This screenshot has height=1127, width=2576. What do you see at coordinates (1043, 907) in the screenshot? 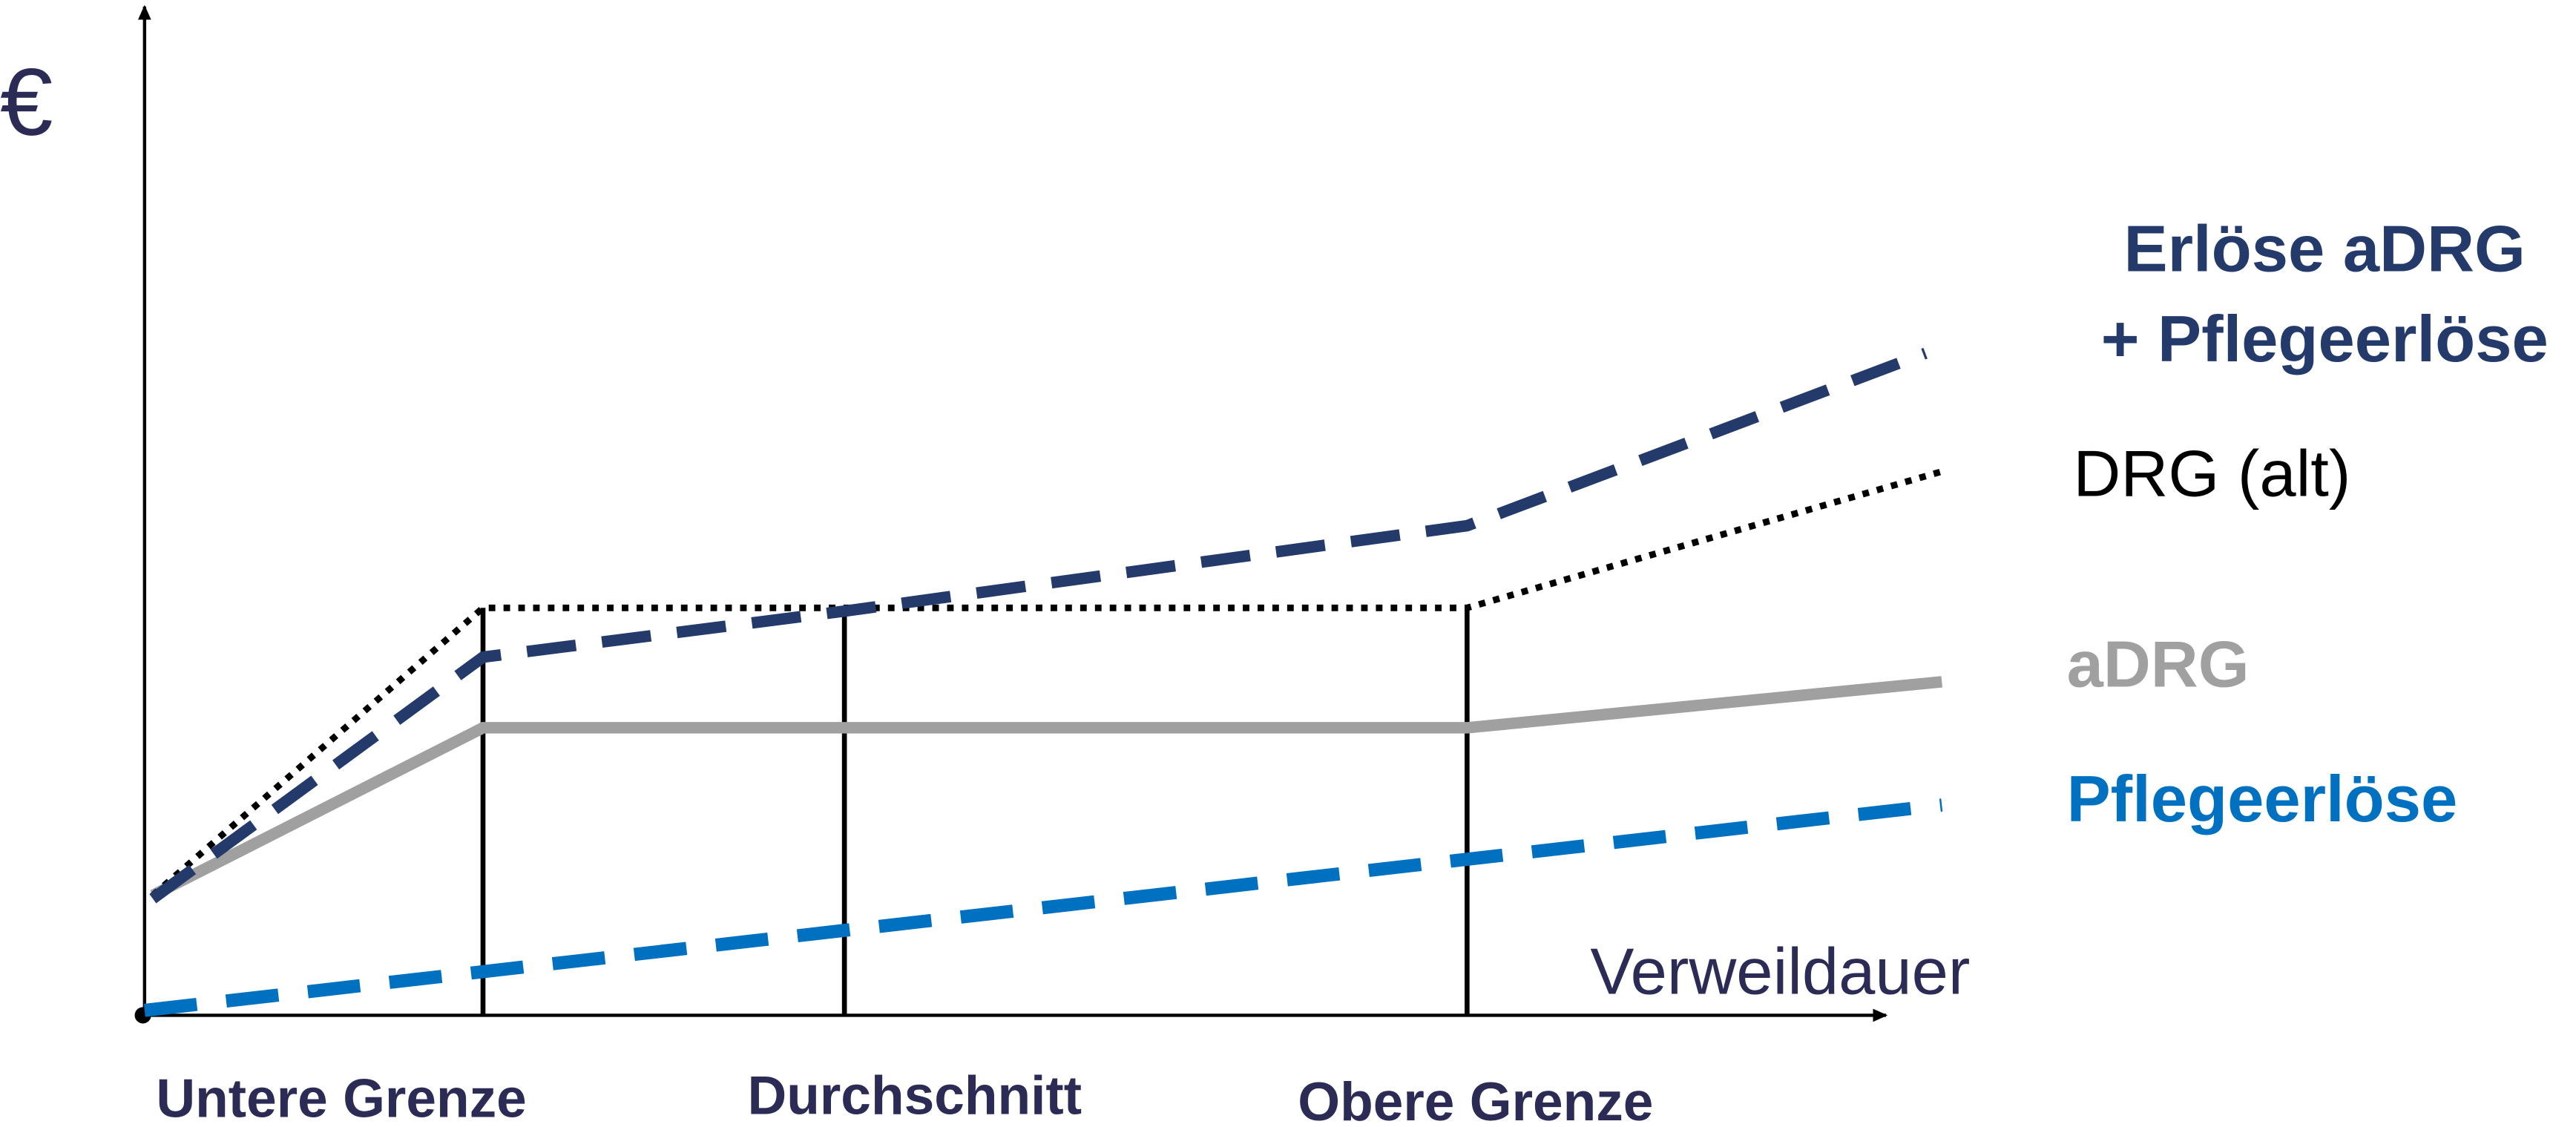
I see `pflege-line` at bounding box center [1043, 907].